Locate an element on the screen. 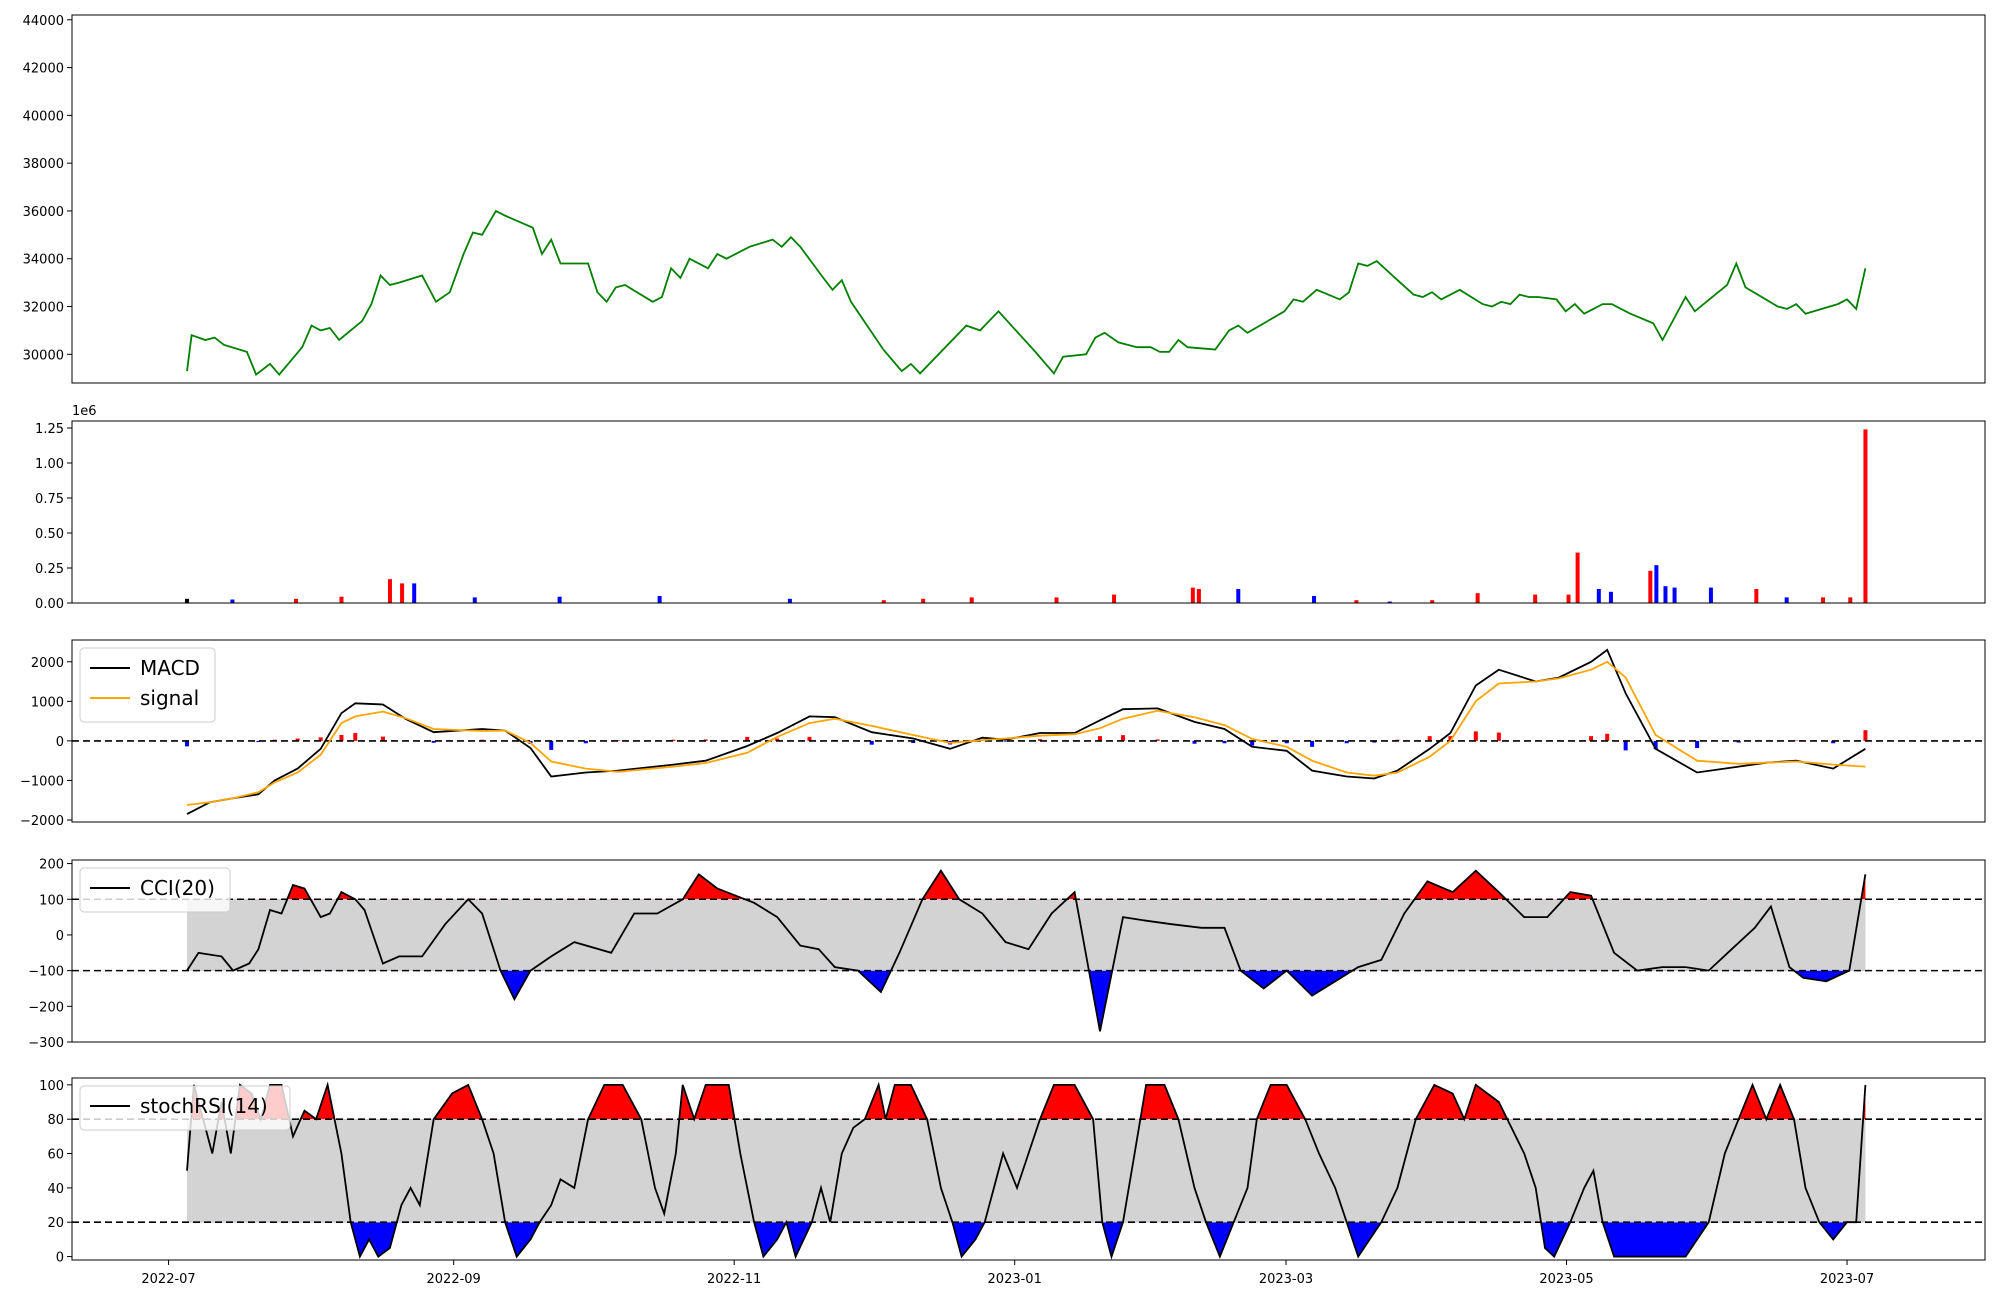 The image size is (2000, 1300). y-tick-label-price: 40000 is located at coordinates (43, 116).